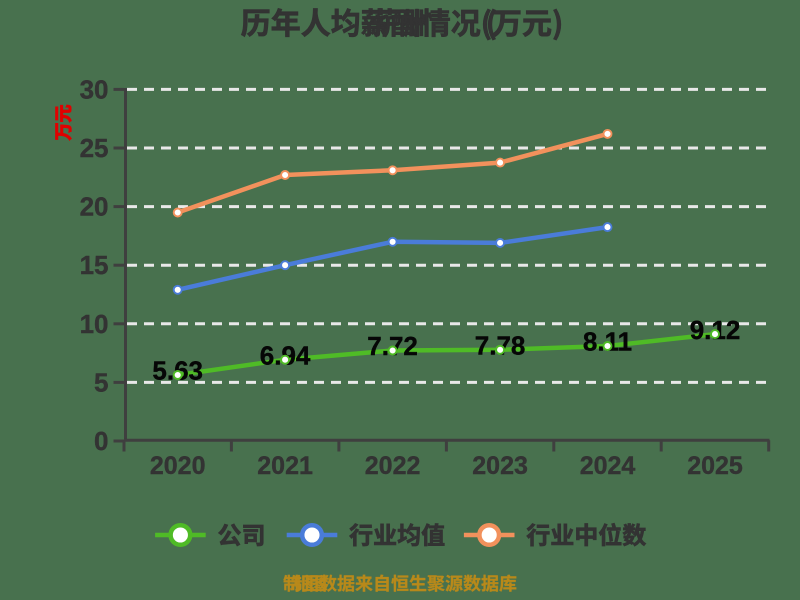 The width and height of the screenshot is (800, 600). What do you see at coordinates (178, 466) in the screenshot?
I see `svg-text: 2020` at bounding box center [178, 466].